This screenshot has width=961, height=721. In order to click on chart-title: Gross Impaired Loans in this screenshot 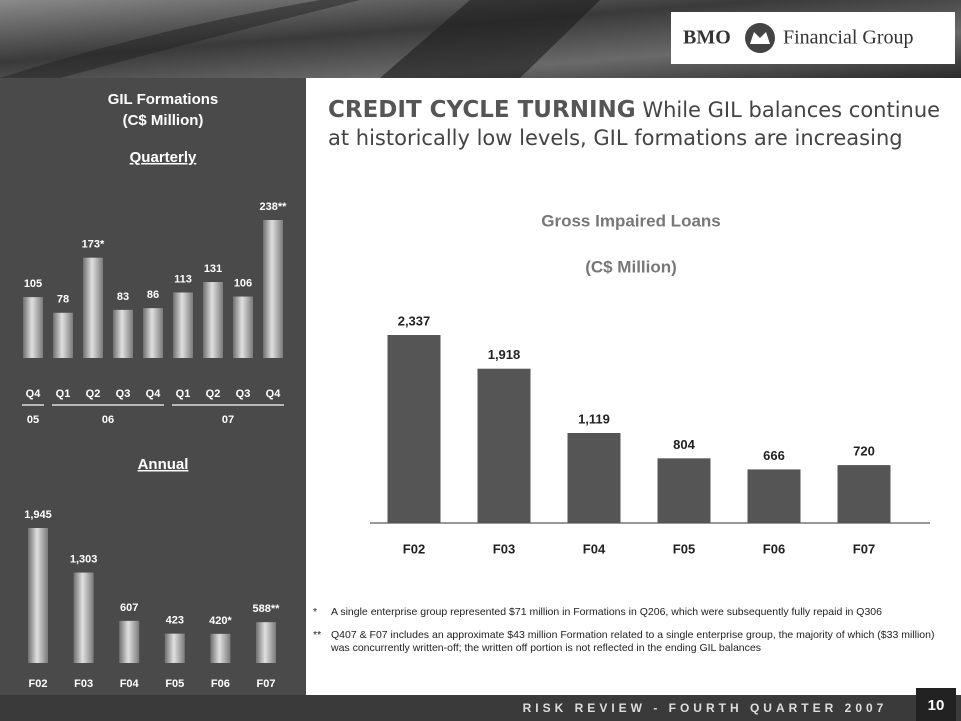, I will do `click(631, 220)`.